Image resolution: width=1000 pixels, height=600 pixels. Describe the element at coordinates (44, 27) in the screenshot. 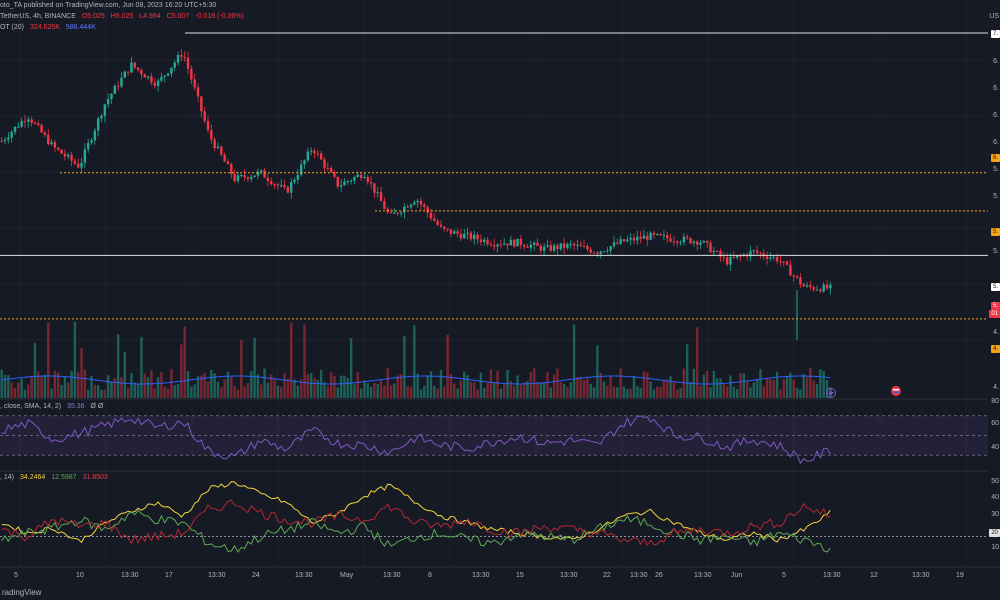

I see `volume-value: 324.625K` at that location.